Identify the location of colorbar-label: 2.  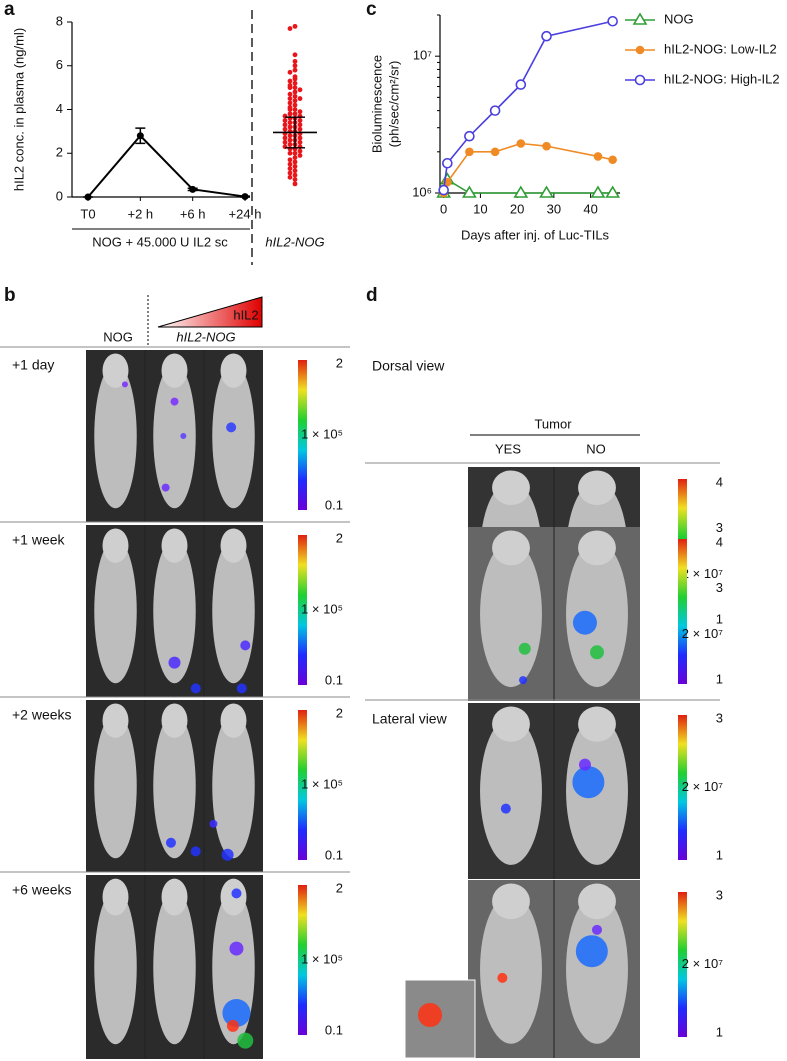
(339, 887).